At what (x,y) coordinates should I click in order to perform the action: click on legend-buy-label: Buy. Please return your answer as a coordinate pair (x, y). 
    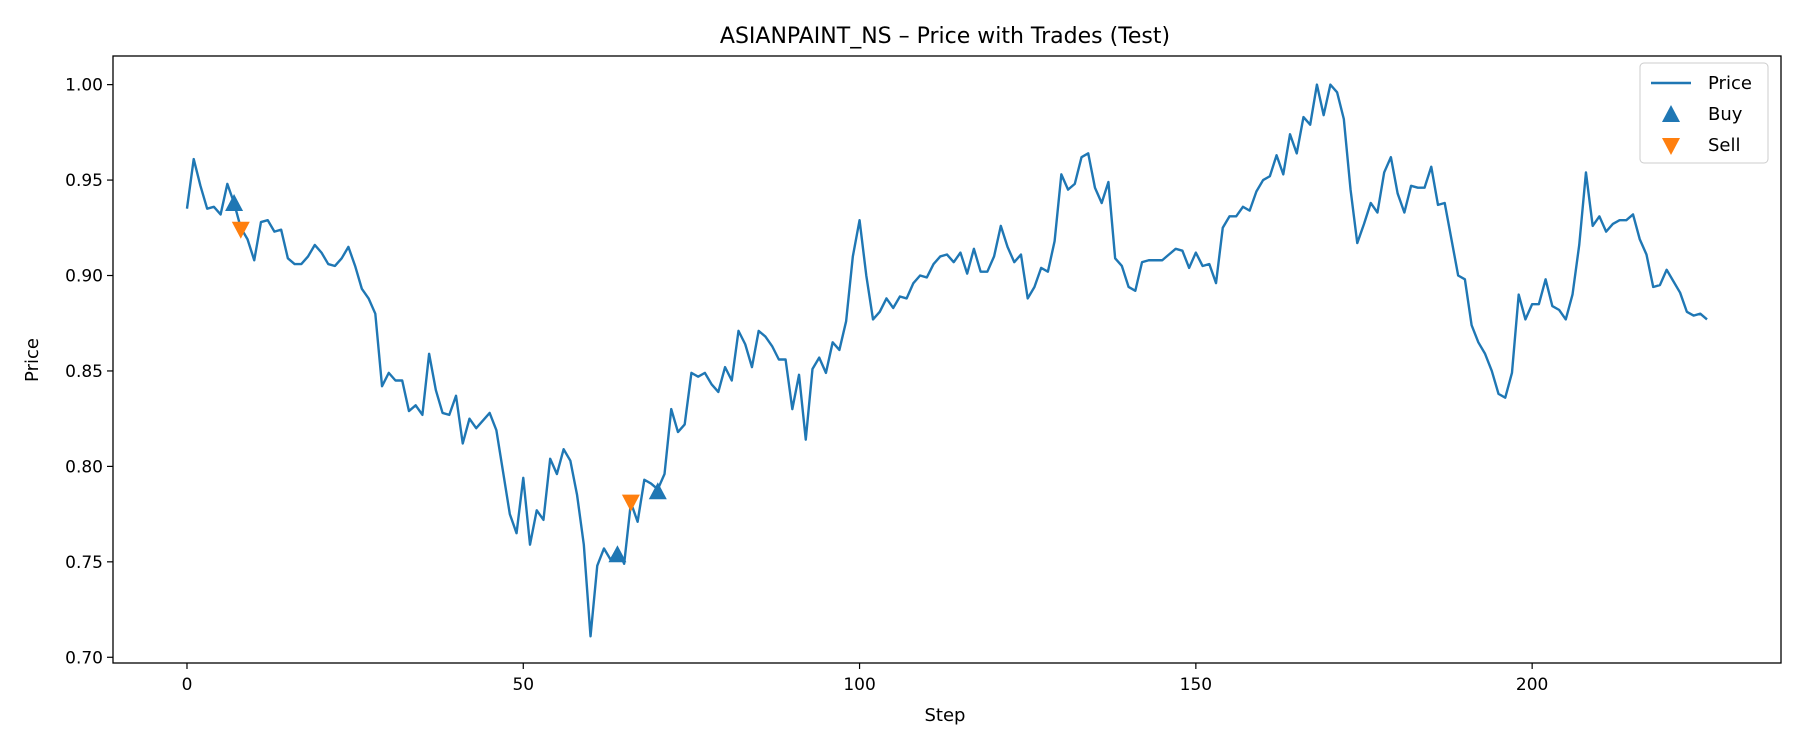
    Looking at the image, I should click on (1725, 114).